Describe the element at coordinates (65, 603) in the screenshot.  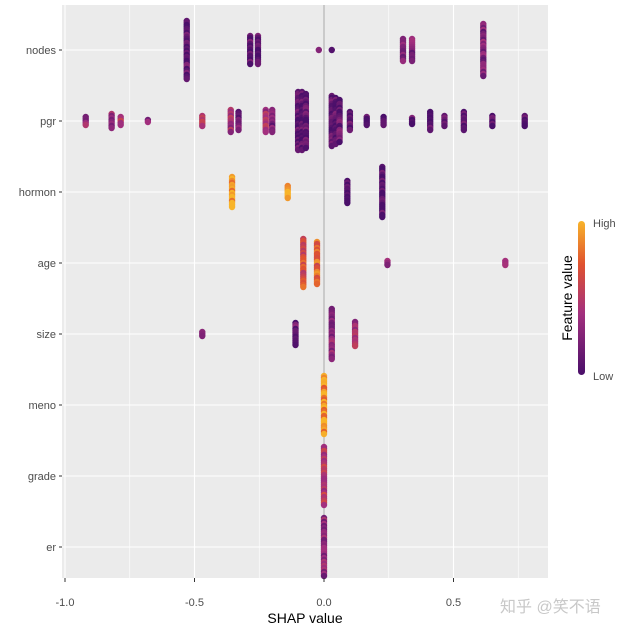
I see `x-tick-label: -1.0` at that location.